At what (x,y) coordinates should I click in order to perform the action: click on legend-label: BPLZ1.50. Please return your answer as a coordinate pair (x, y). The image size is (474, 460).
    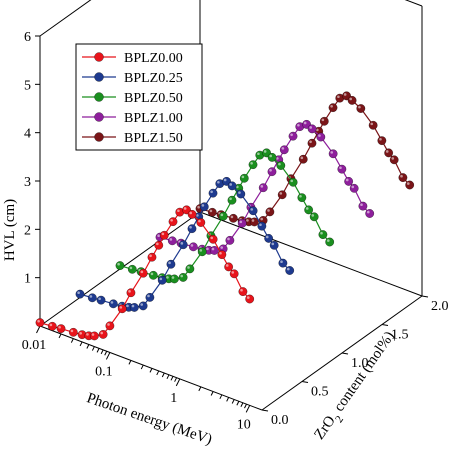
    Looking at the image, I should click on (153, 138).